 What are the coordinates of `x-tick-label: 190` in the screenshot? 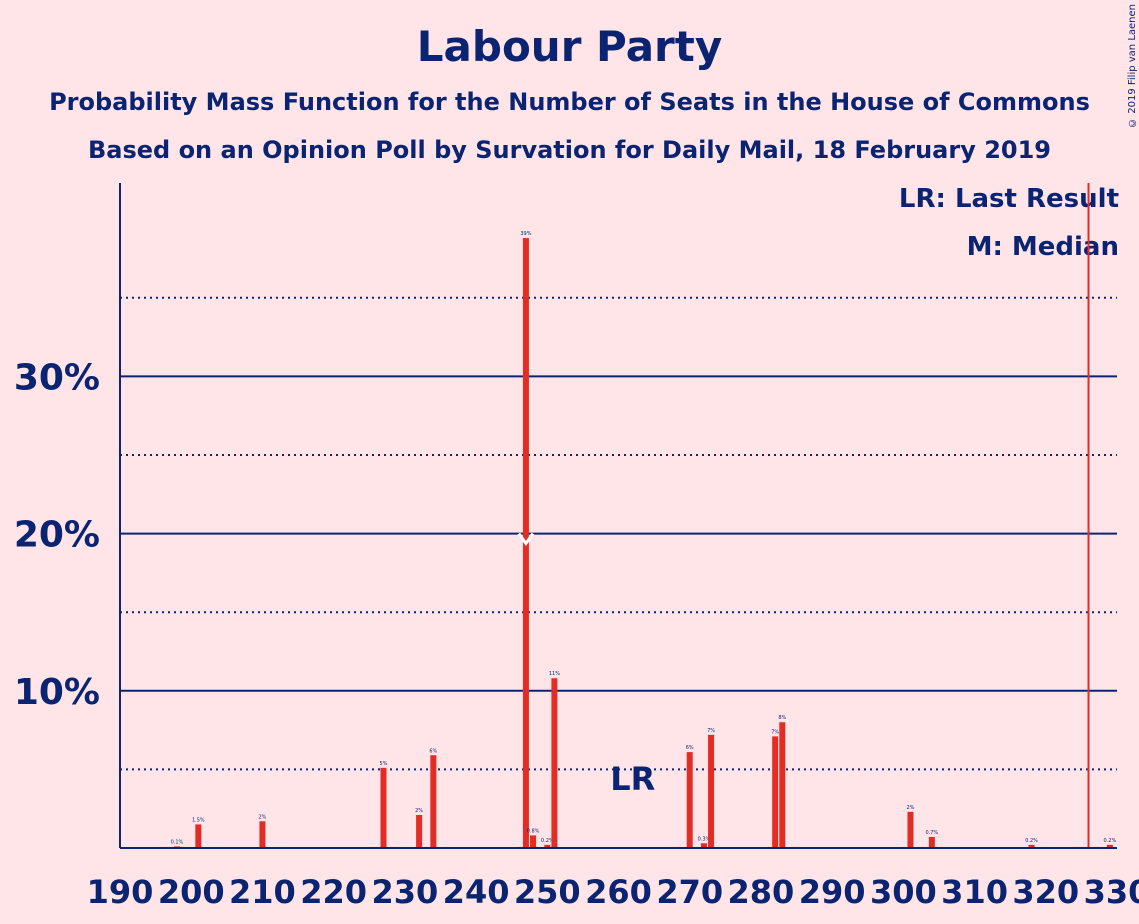 It's located at (120, 892).